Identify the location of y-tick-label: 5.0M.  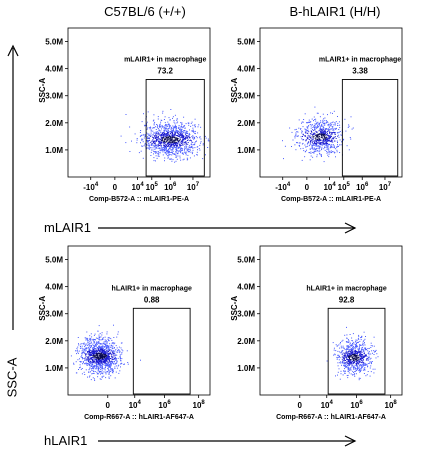
(246, 42).